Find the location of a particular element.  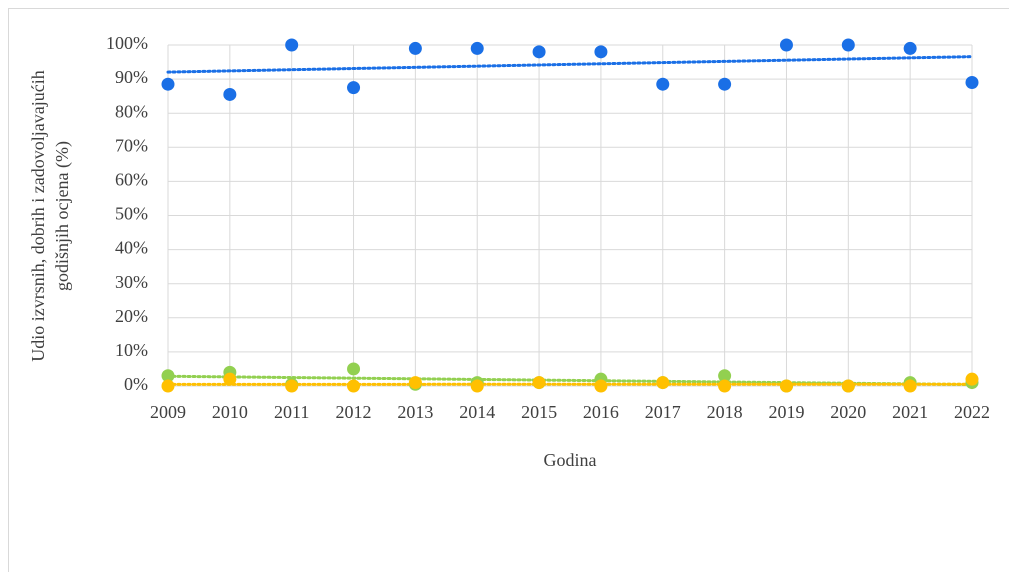

x-tick-label: 2022 is located at coordinates (972, 412).